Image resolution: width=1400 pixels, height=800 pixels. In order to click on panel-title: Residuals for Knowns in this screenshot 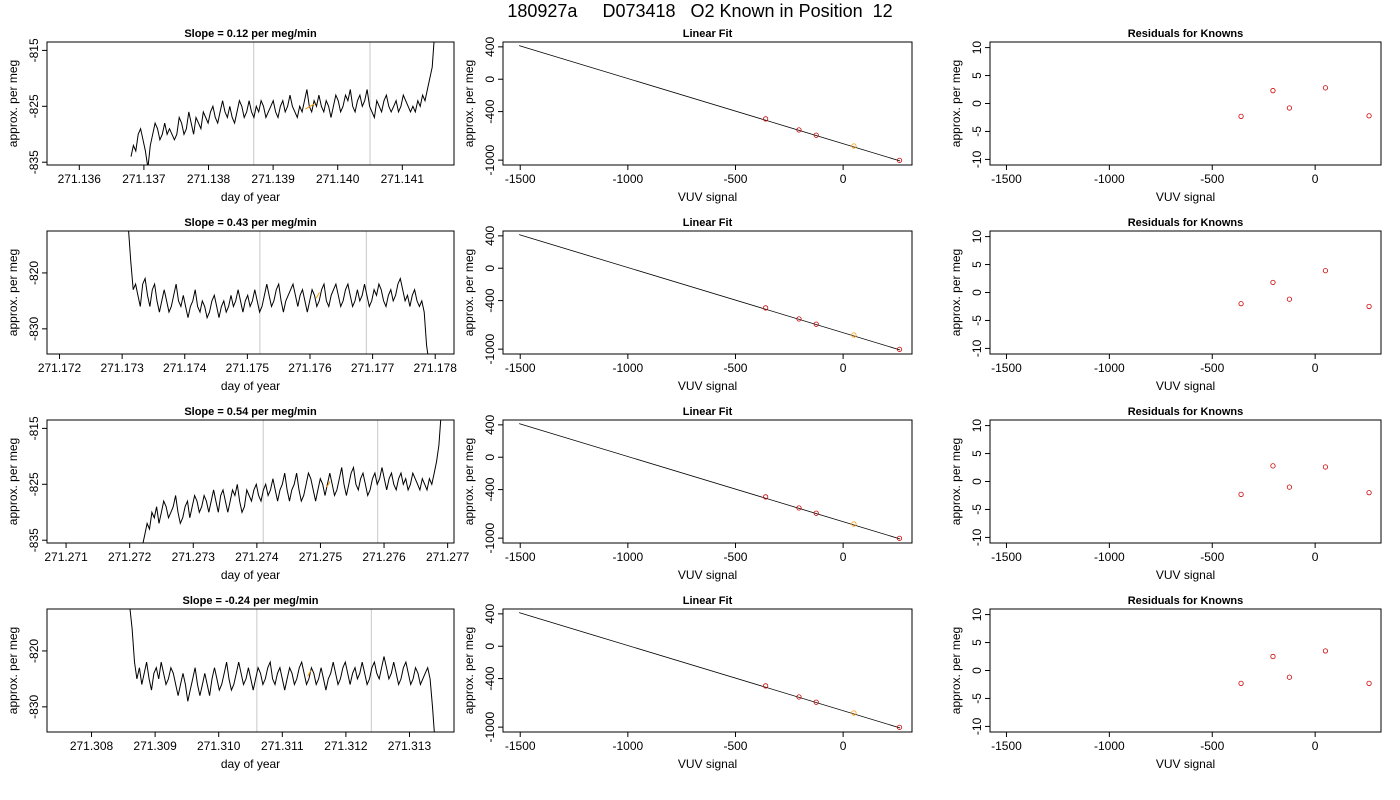, I will do `click(1186, 223)`.